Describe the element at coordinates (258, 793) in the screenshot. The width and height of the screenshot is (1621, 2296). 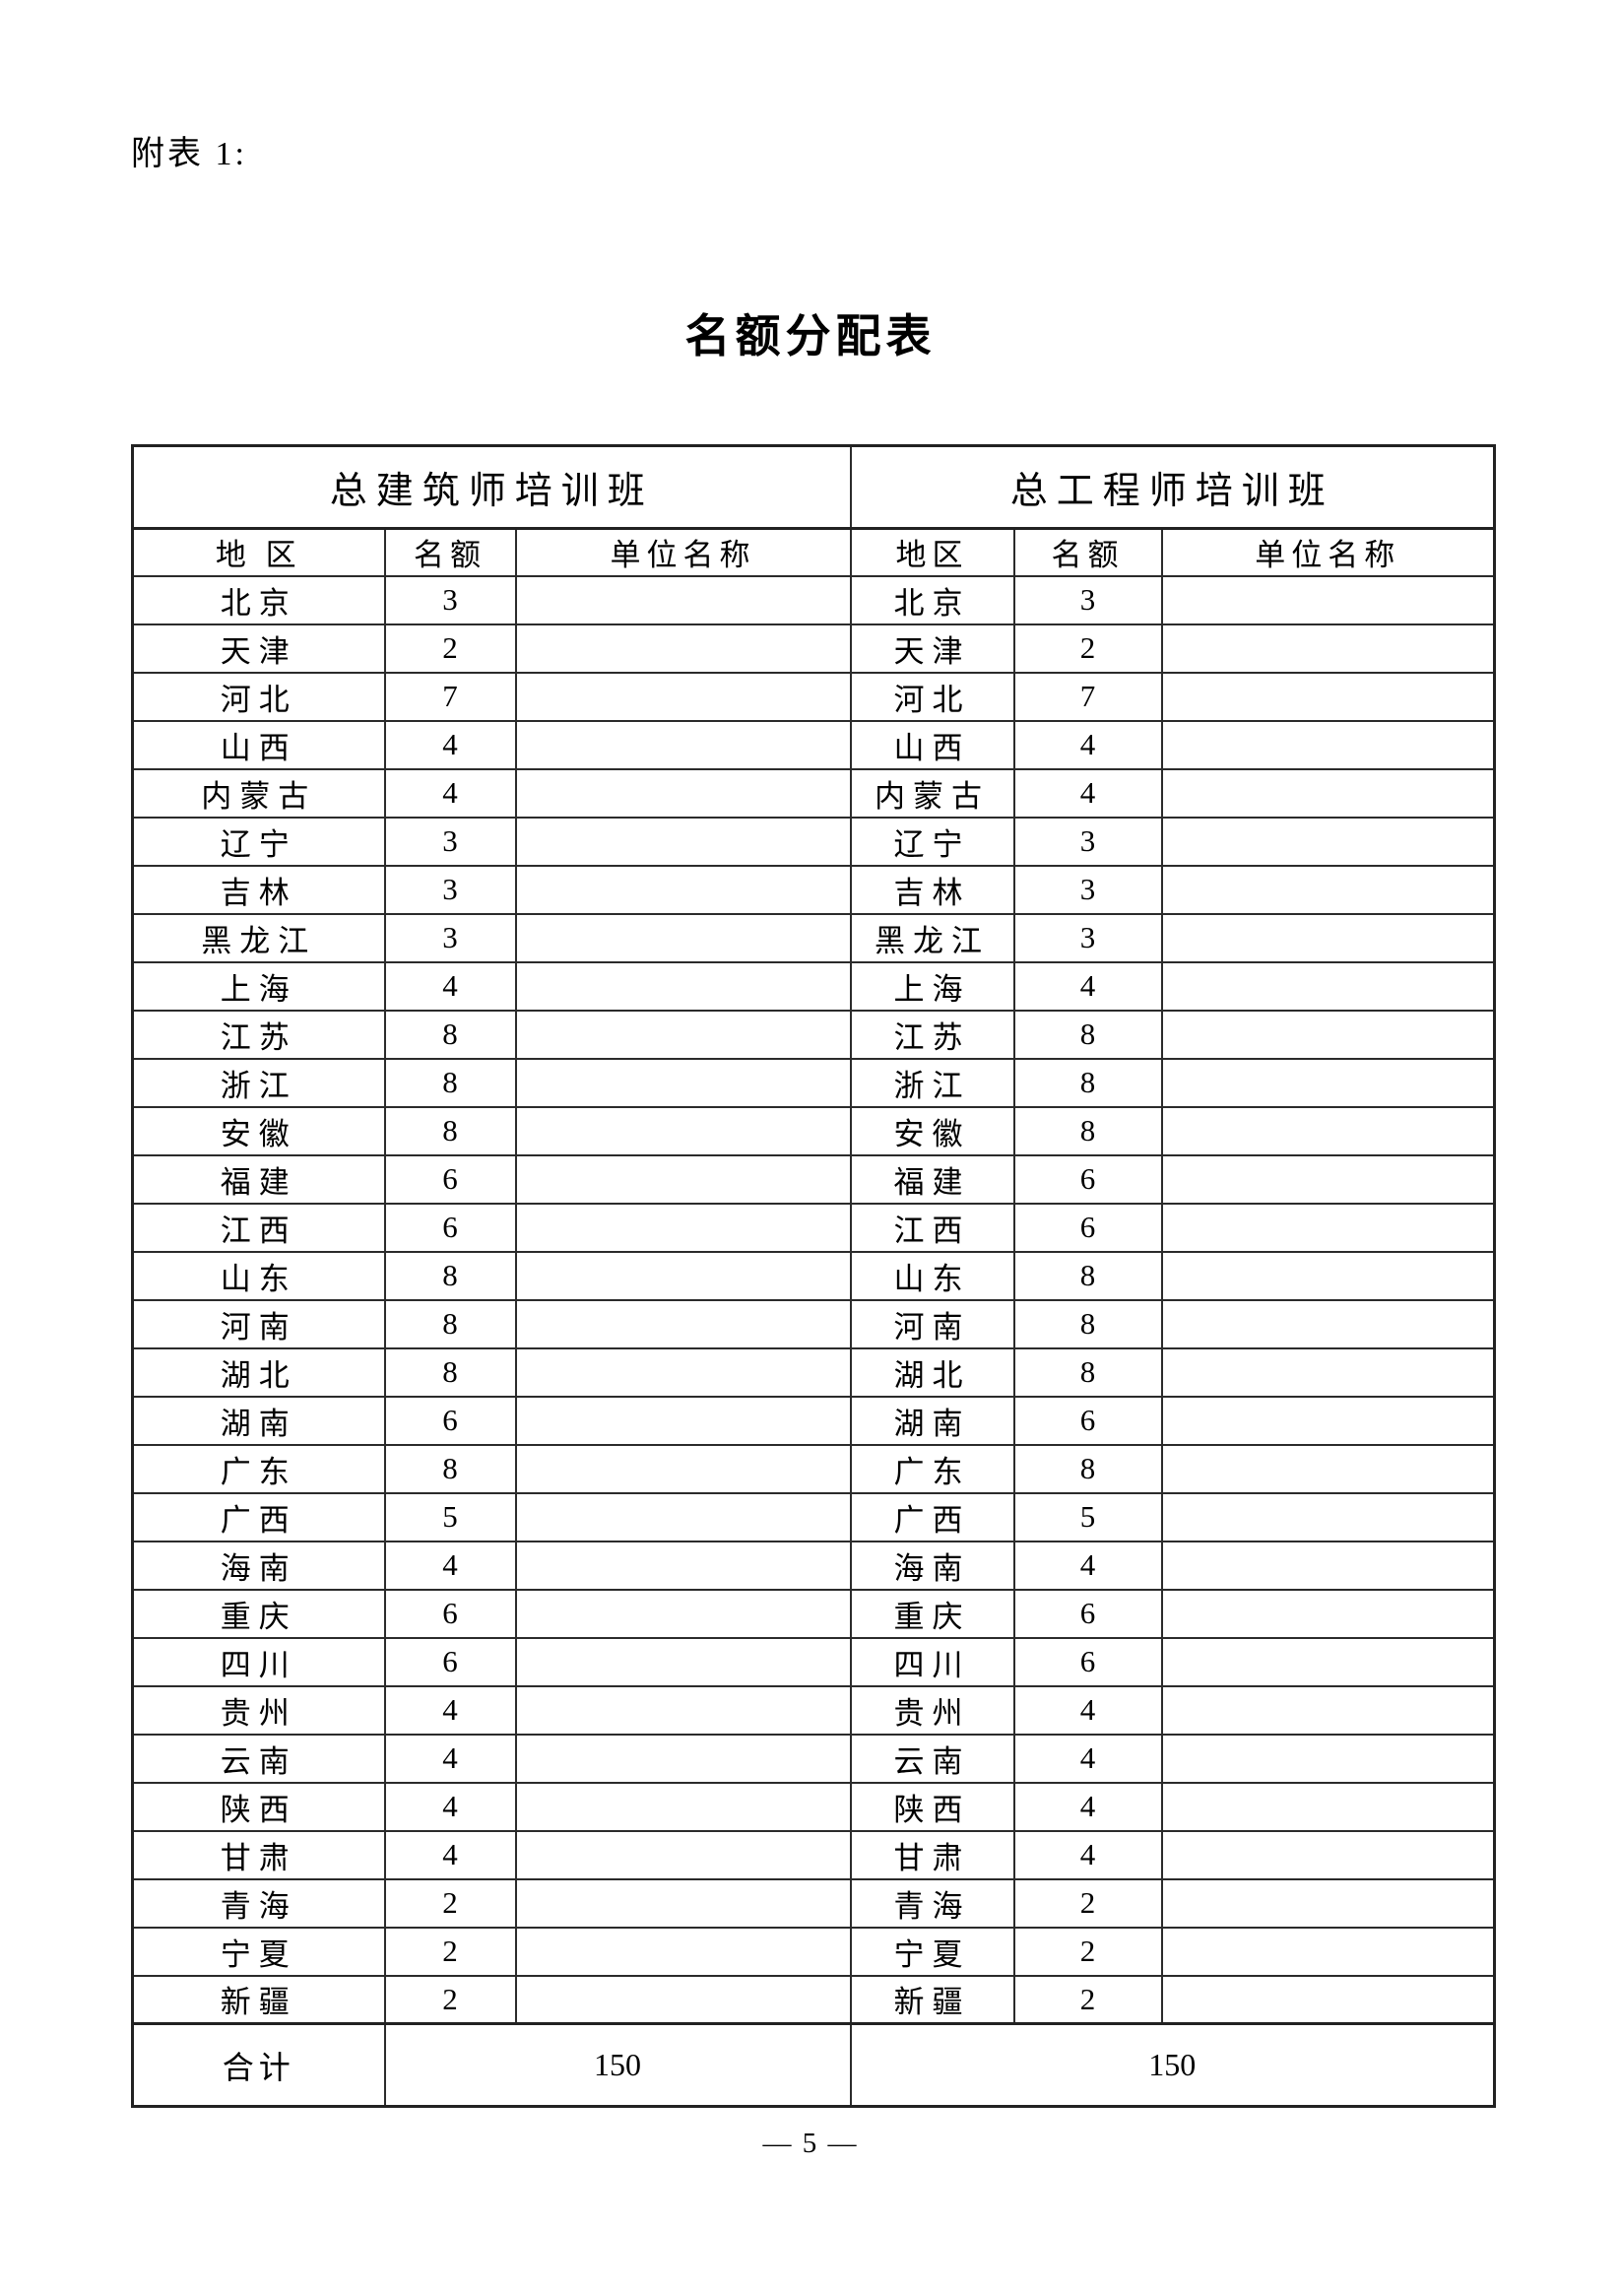
I see `region-cell-left: 内蒙古` at that location.